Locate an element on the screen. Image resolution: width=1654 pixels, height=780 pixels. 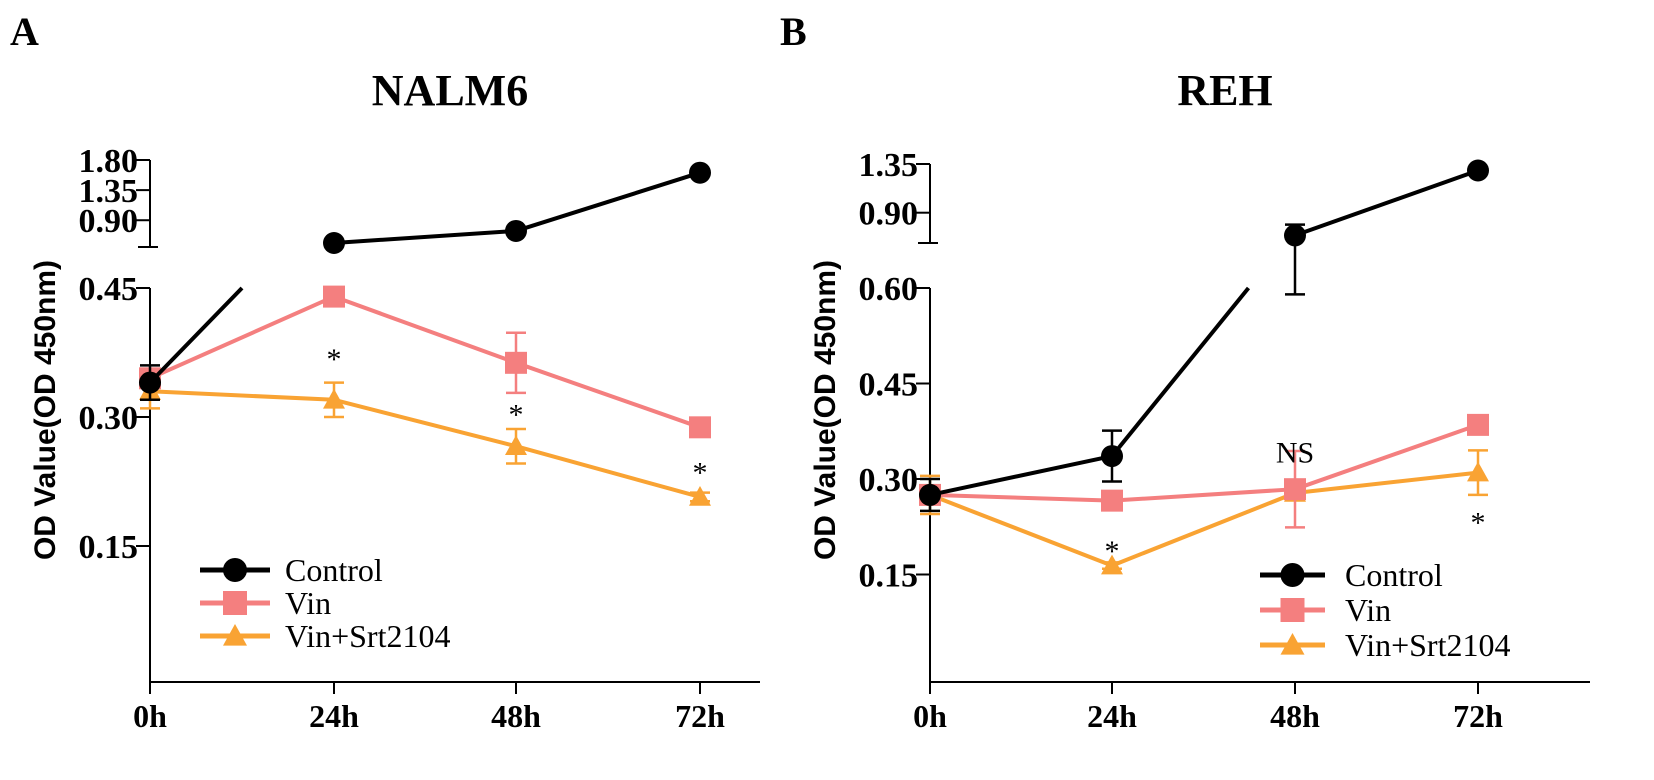
chart-title: NALM6 is located at coordinates (450, 90).